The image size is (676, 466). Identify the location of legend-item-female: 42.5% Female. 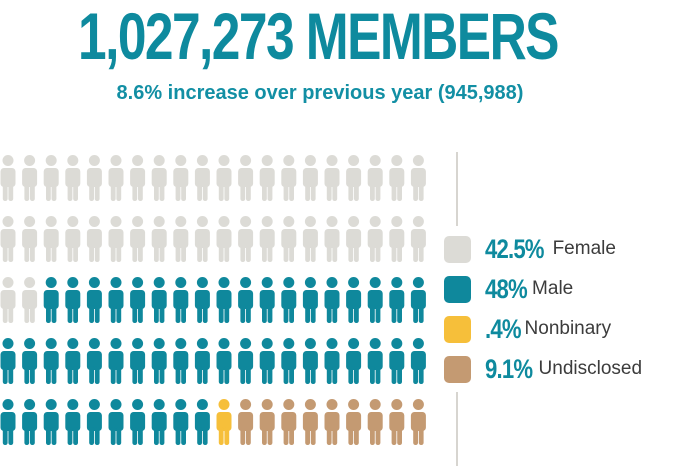
(530, 249).